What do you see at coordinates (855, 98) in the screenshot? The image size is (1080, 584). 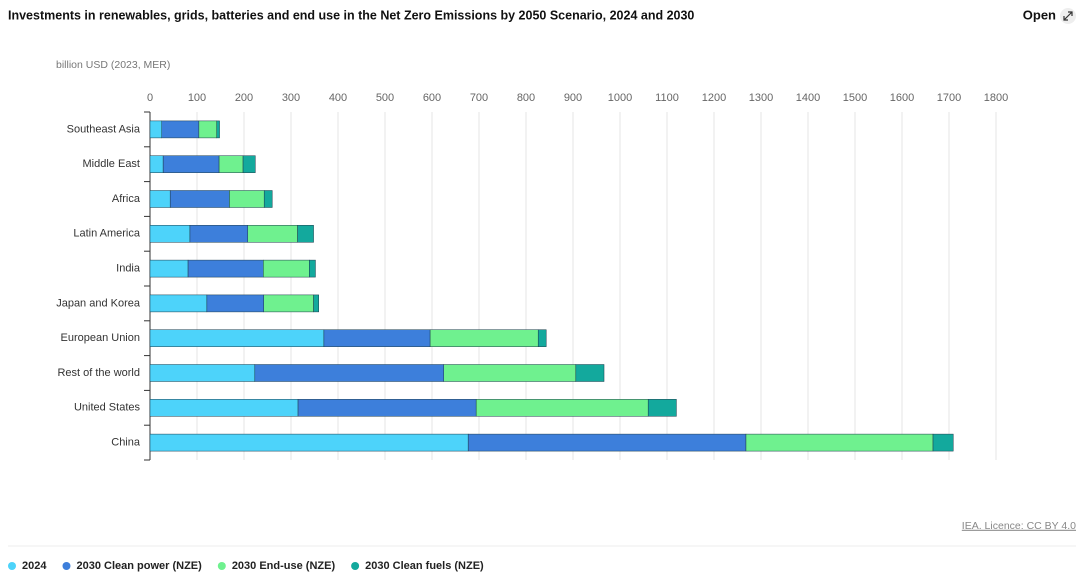 I see `x-tick-label: 1500` at bounding box center [855, 98].